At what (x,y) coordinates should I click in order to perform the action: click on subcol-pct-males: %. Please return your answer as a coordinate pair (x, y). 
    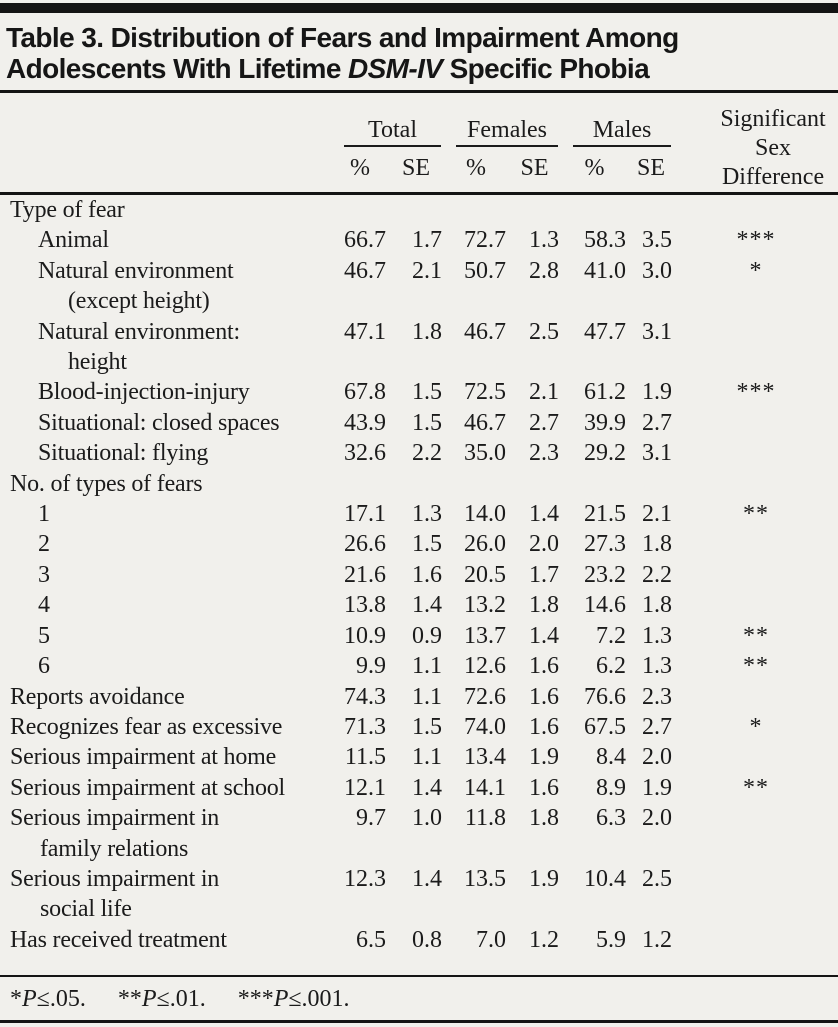
    Looking at the image, I should click on (595, 171).